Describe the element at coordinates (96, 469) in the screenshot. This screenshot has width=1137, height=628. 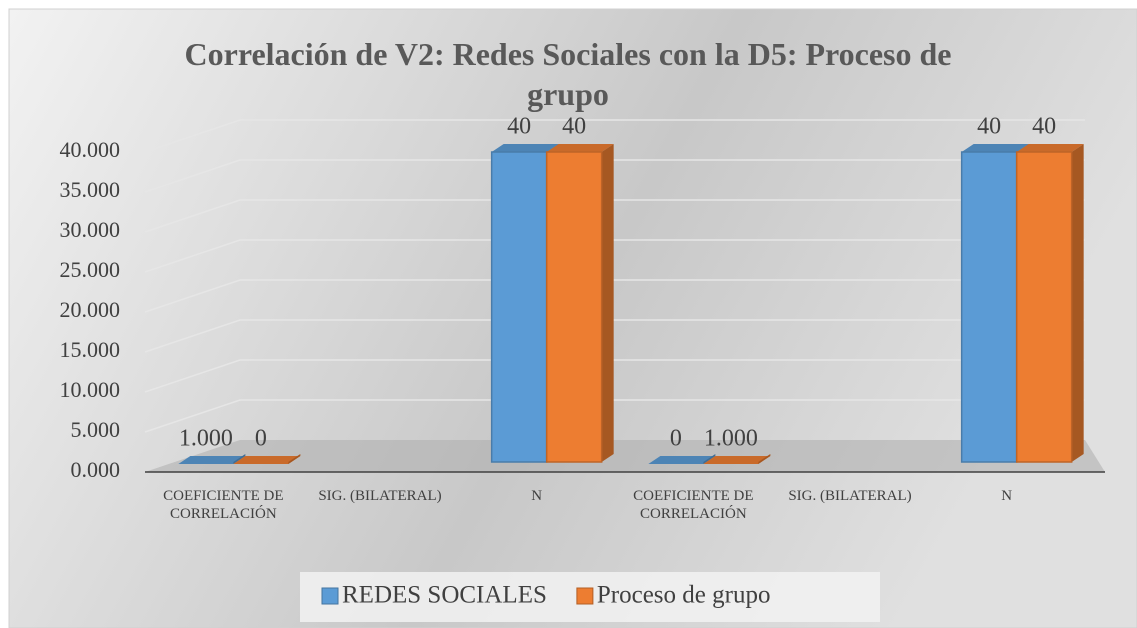
I see `y-tick-label: 0.000` at that location.